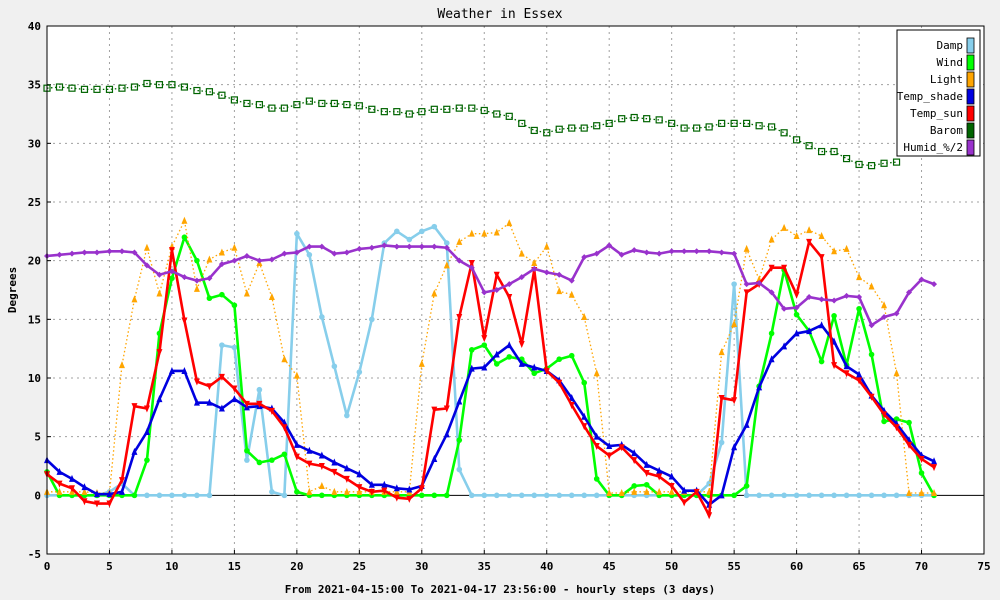 The image size is (1000, 600). What do you see at coordinates (12, 290) in the screenshot?
I see `y-axis-label: Degrees` at bounding box center [12, 290].